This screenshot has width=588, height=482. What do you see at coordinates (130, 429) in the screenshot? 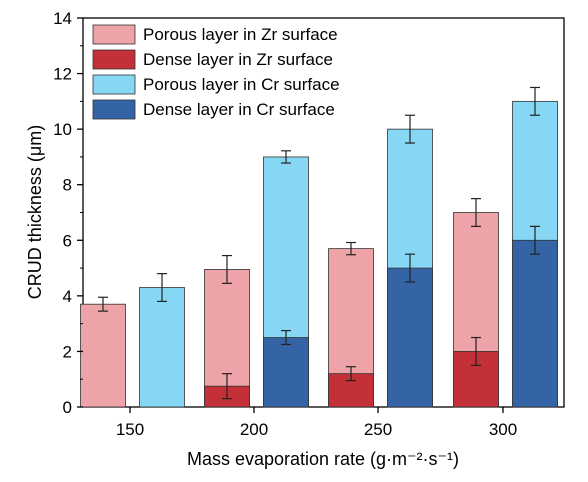
I see `x-tick-label-150: 150` at bounding box center [130, 429].